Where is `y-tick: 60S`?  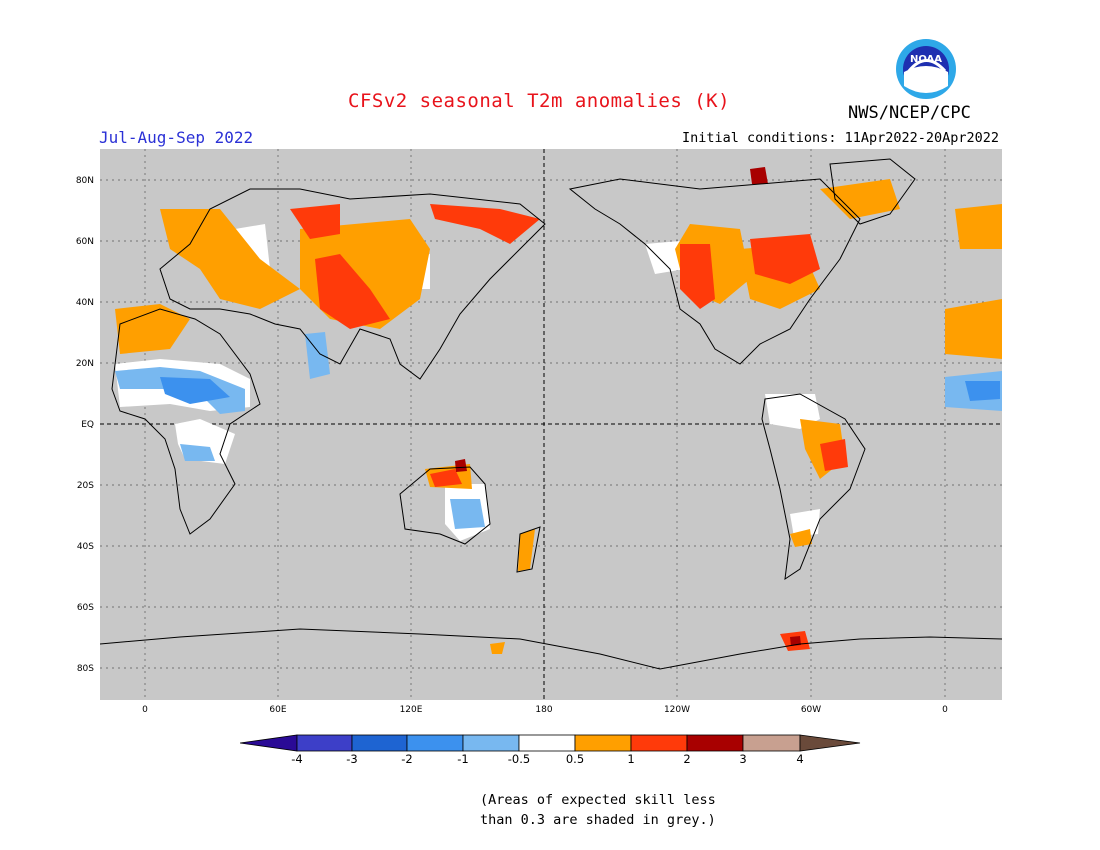 y-tick: 60S is located at coordinates (85, 608).